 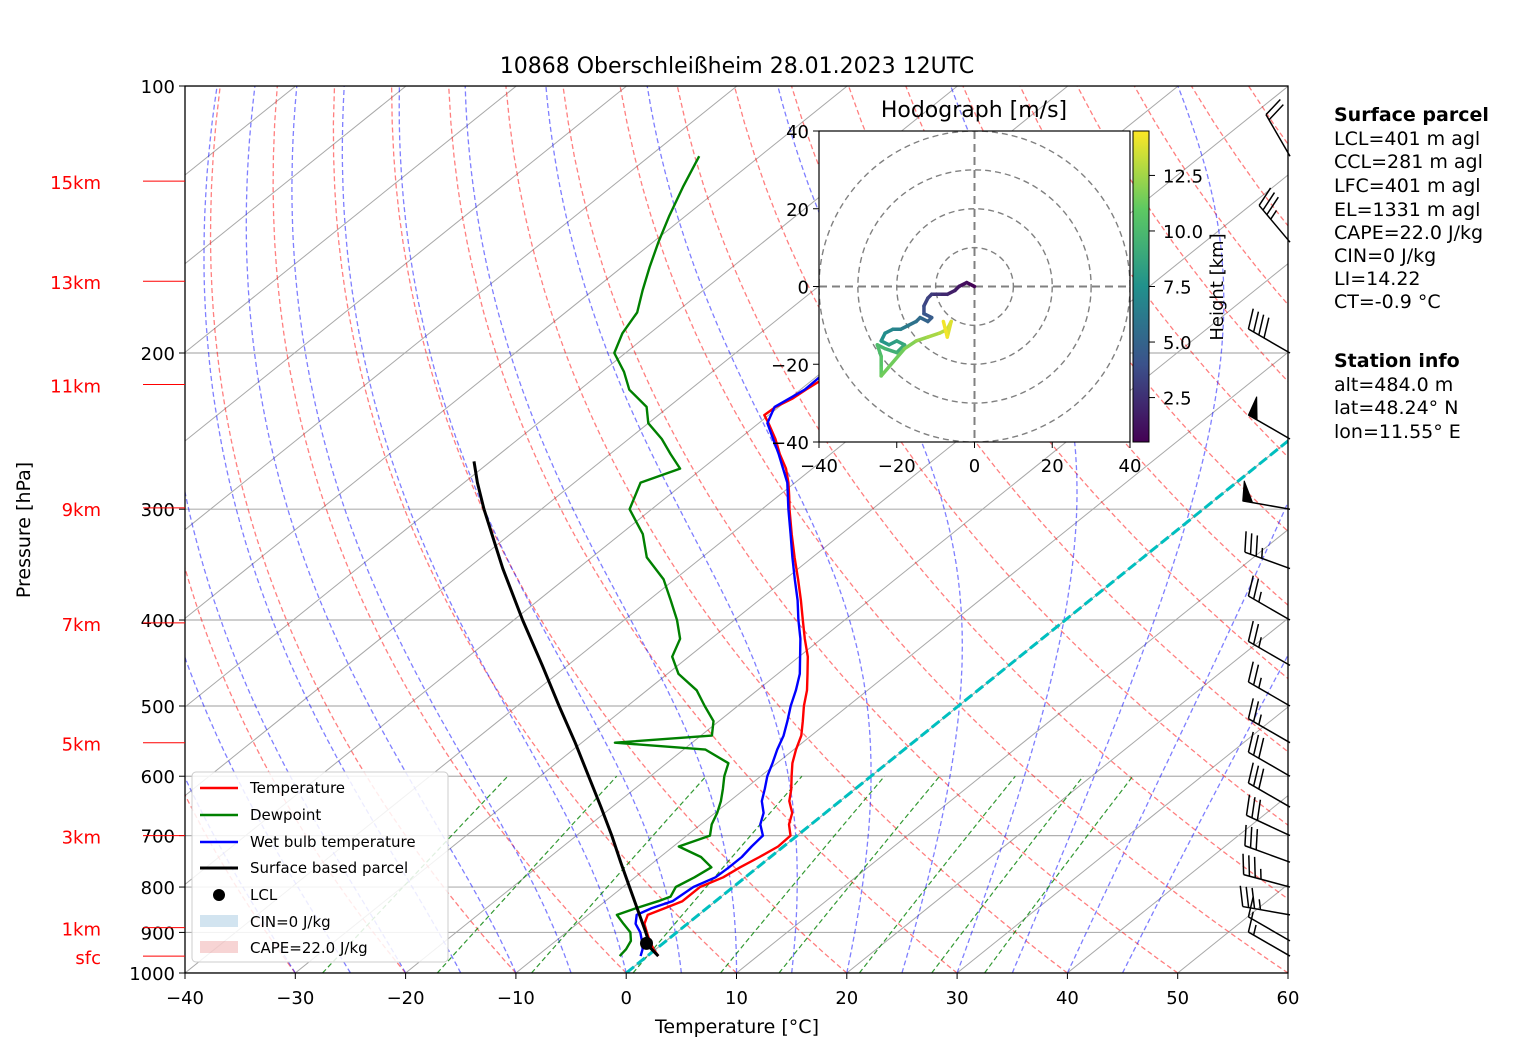 I want to click on info-lcl: LCL=401 m agl, so click(x=1407, y=139).